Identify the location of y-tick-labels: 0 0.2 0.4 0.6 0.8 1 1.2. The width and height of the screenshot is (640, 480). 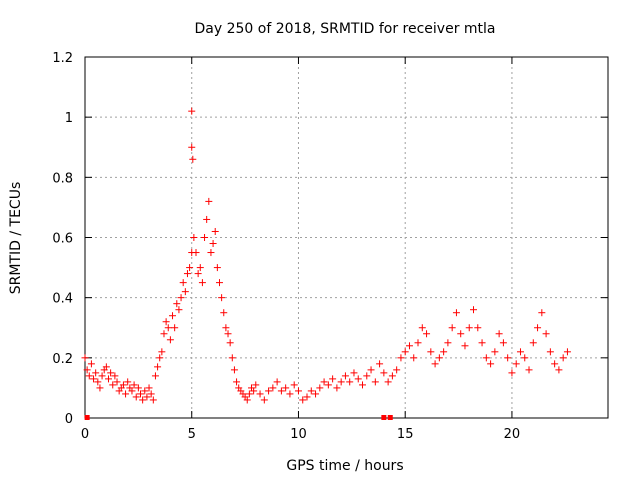
(62, 239).